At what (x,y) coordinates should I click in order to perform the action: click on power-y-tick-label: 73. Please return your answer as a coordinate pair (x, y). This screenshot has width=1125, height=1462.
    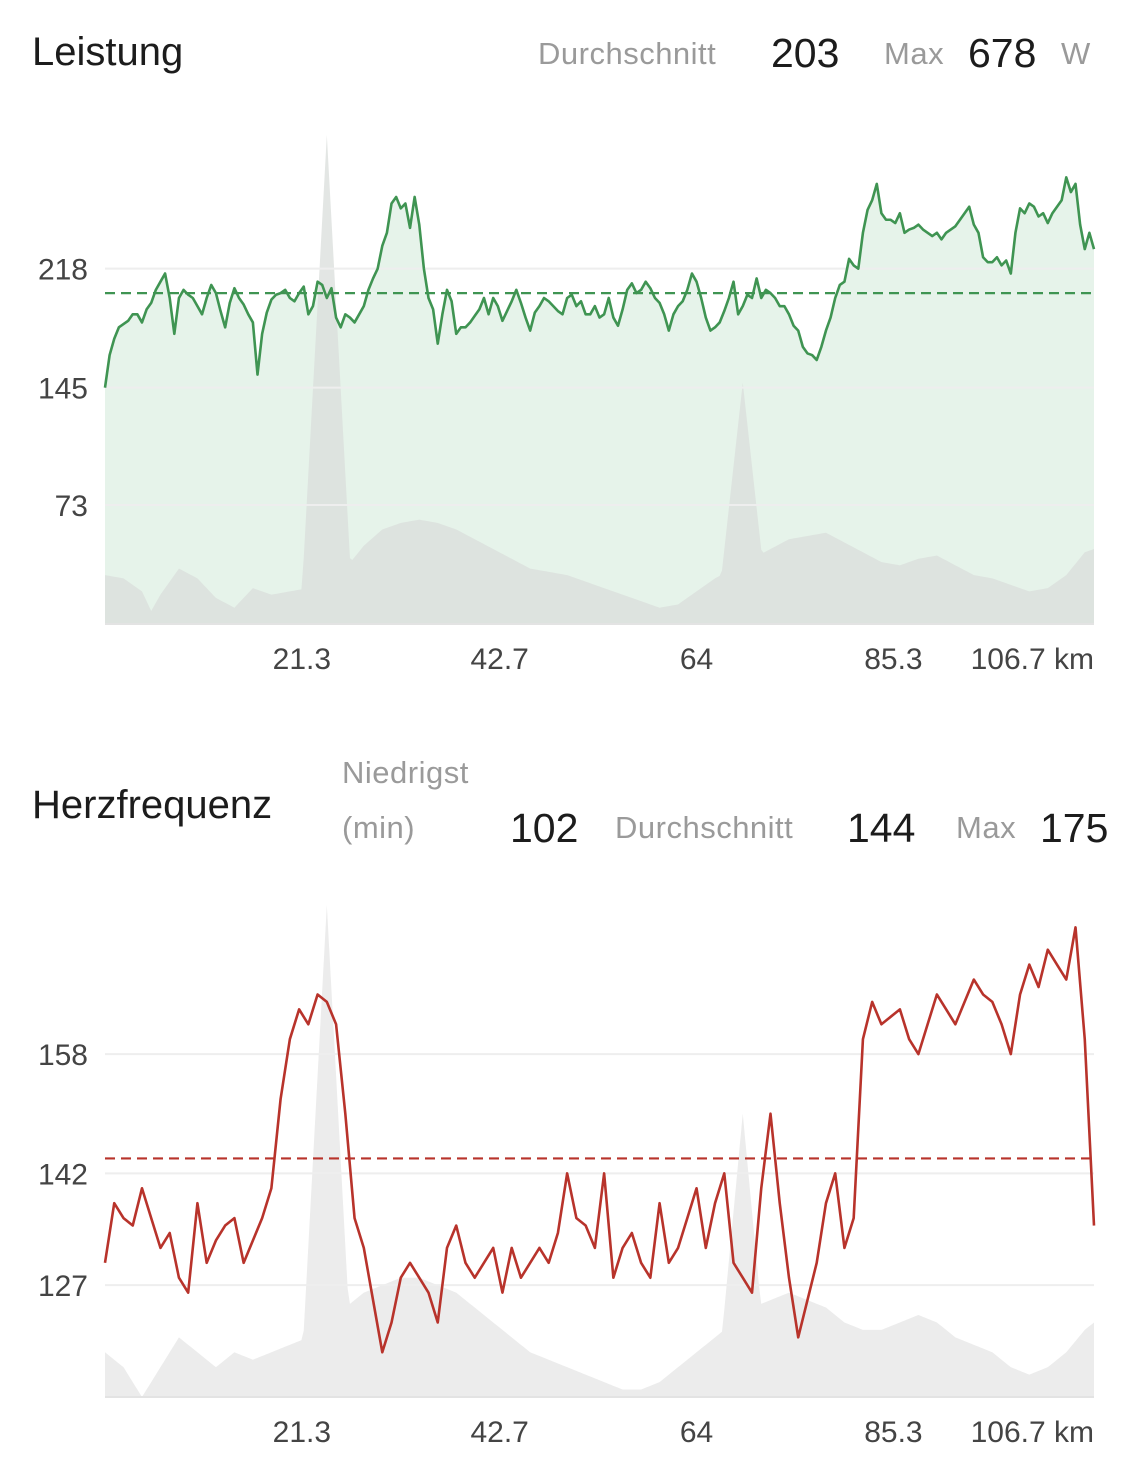
    Looking at the image, I should click on (71, 506).